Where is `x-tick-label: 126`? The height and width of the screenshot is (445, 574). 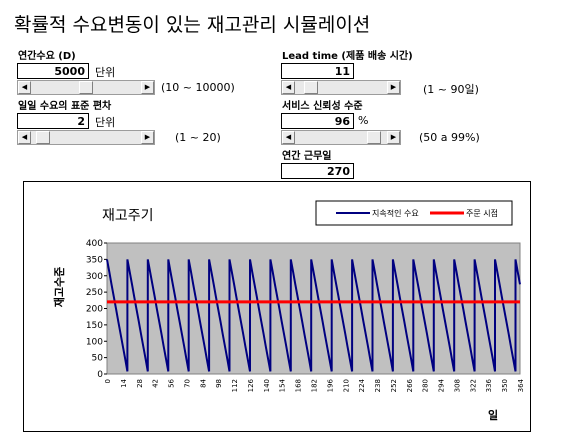 x-tick-label: 126 is located at coordinates (251, 385).